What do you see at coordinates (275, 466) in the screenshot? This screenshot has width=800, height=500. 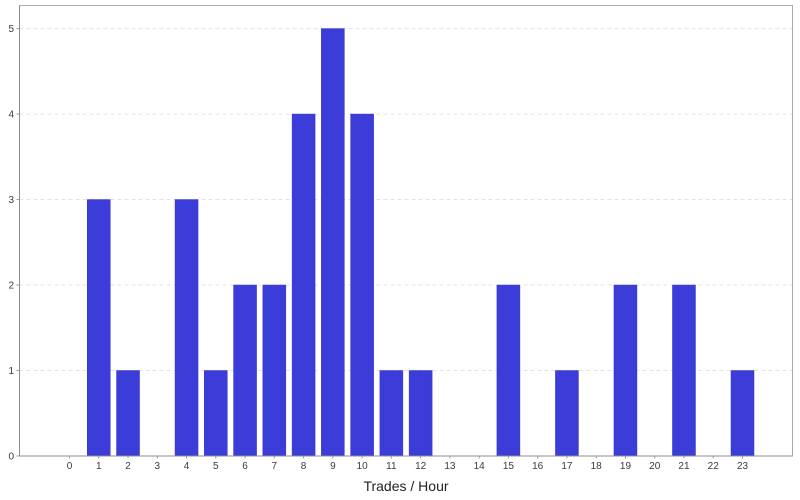 I see `x-tick-label-7: 7` at bounding box center [275, 466].